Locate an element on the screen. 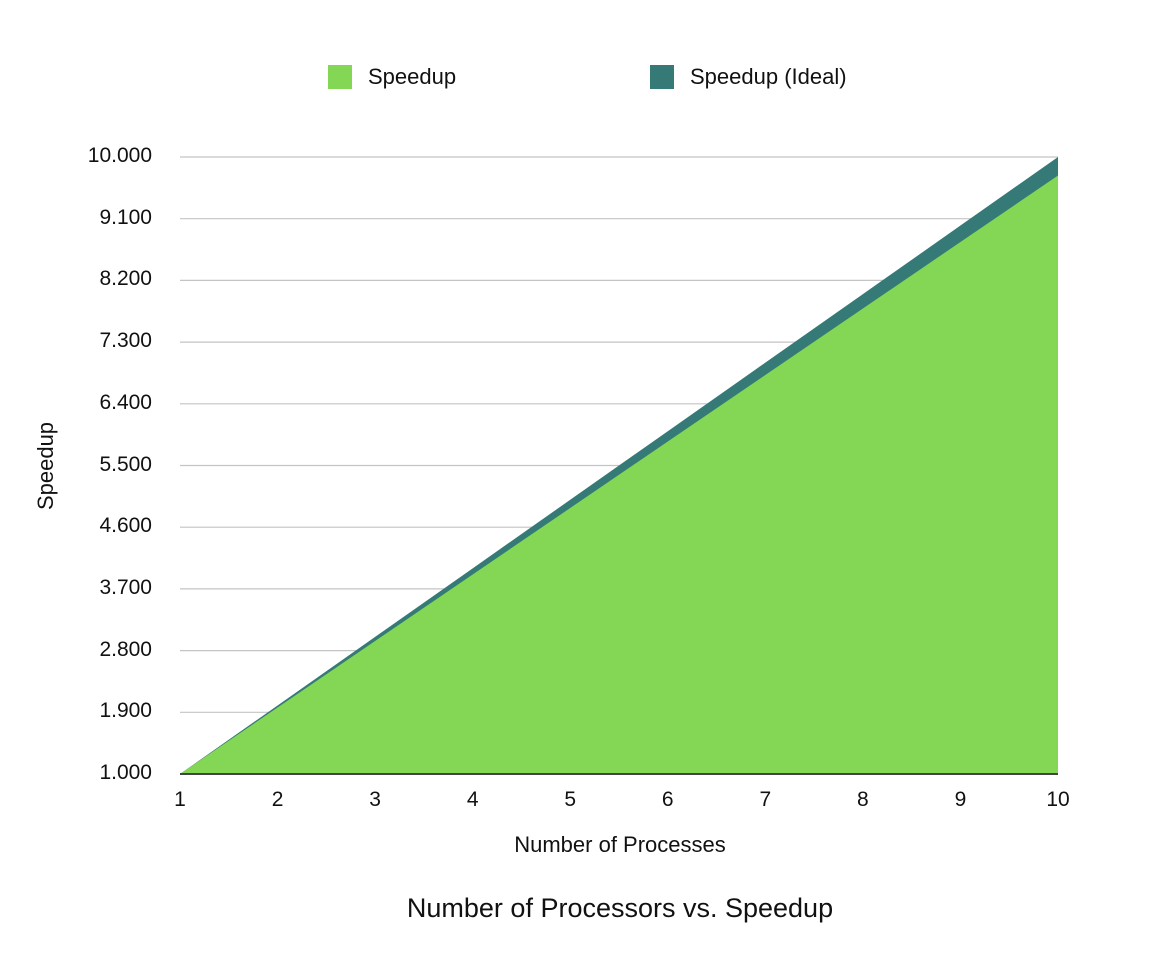 Image resolution: width=1158 pixels, height=956 pixels. legend-label-speedup-ideal: Speedup (Ideal) is located at coordinates (768, 76).